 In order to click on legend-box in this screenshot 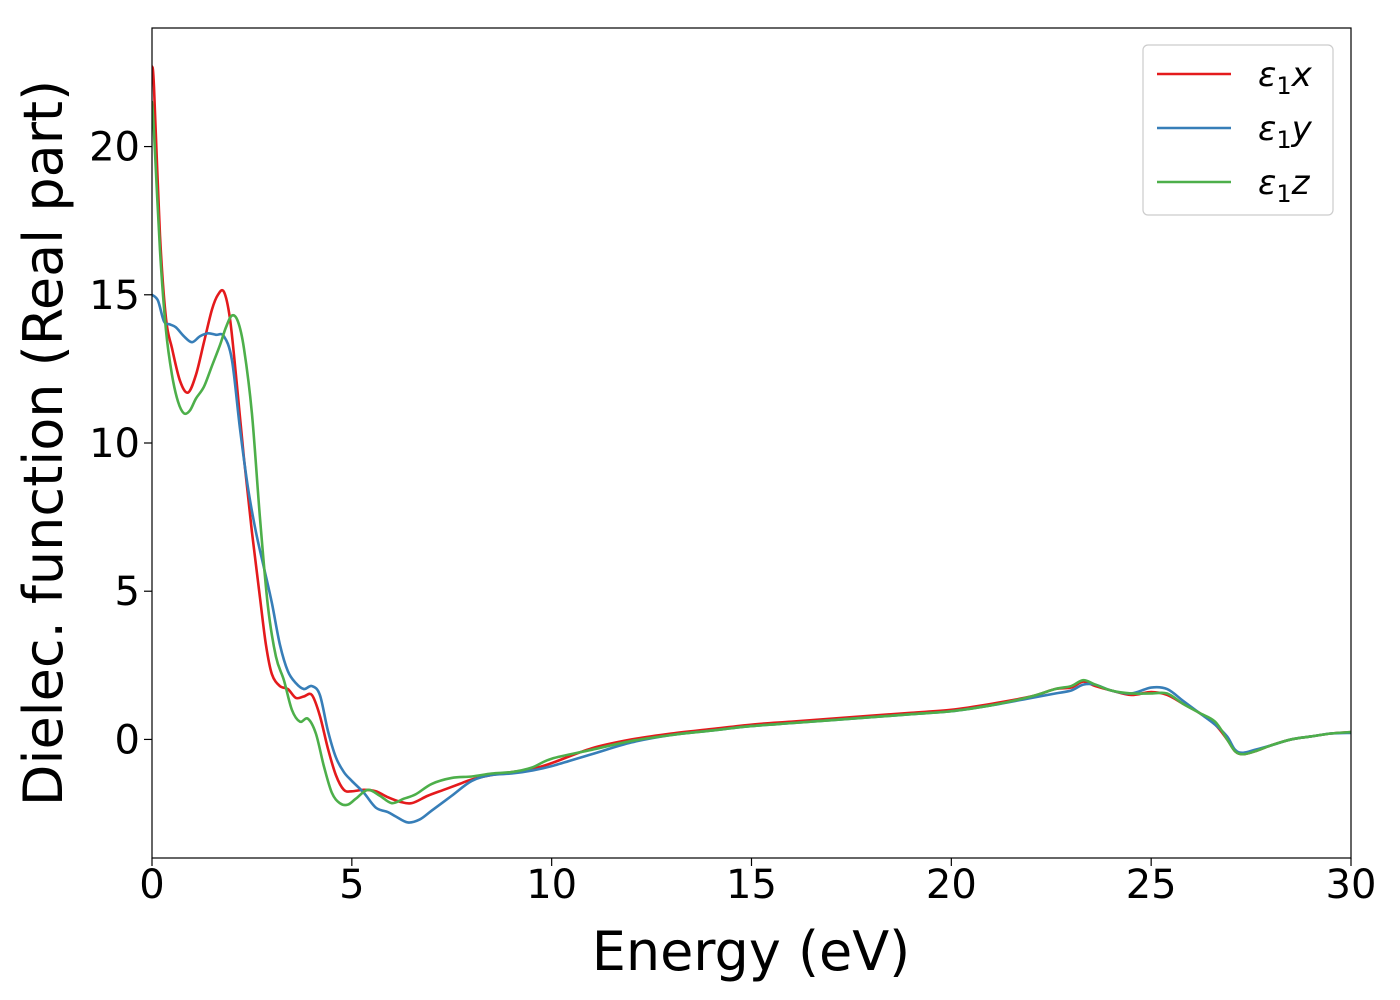, I will do `click(1238, 130)`.